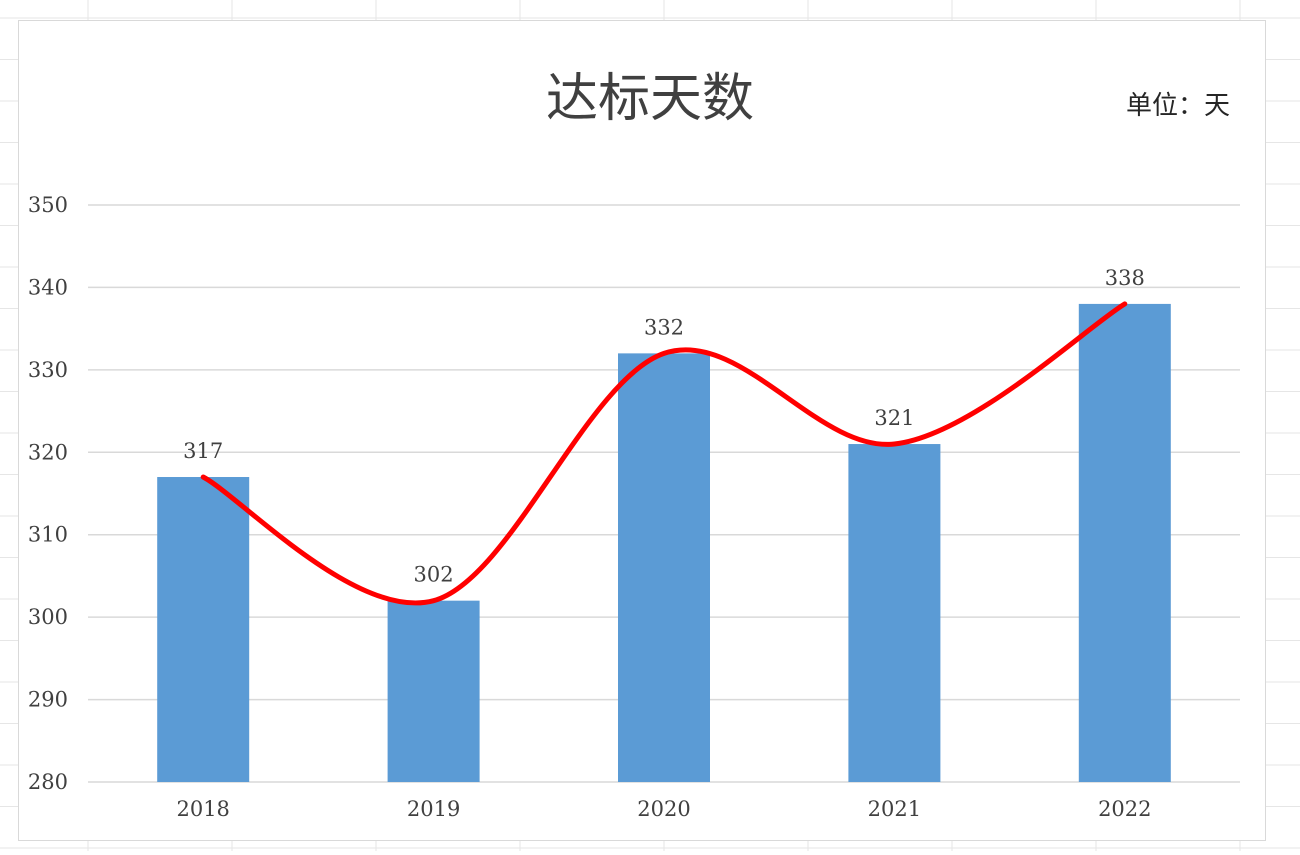 This screenshot has height=855, width=1300. Describe the element at coordinates (894, 418) in the screenshot. I see `data-label: 321` at that location.